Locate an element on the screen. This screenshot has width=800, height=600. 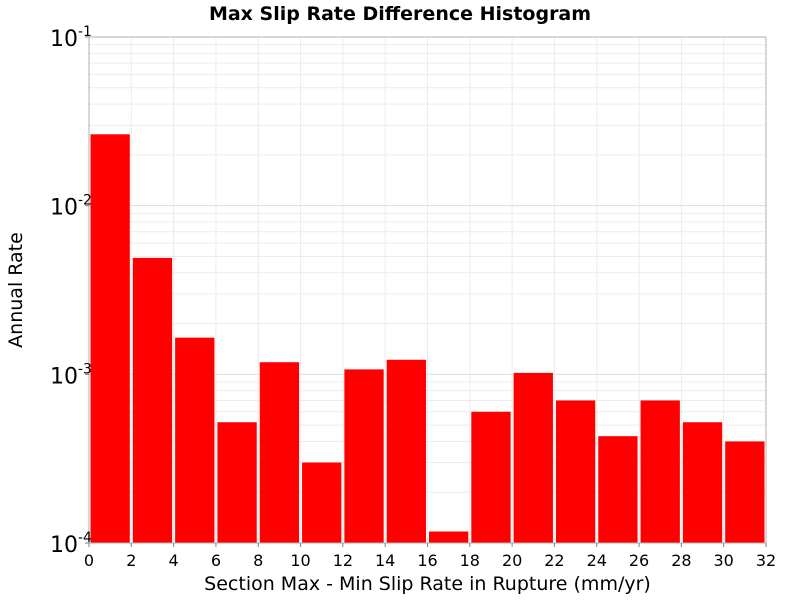
x-tick-label: 18 is located at coordinates (470, 560).